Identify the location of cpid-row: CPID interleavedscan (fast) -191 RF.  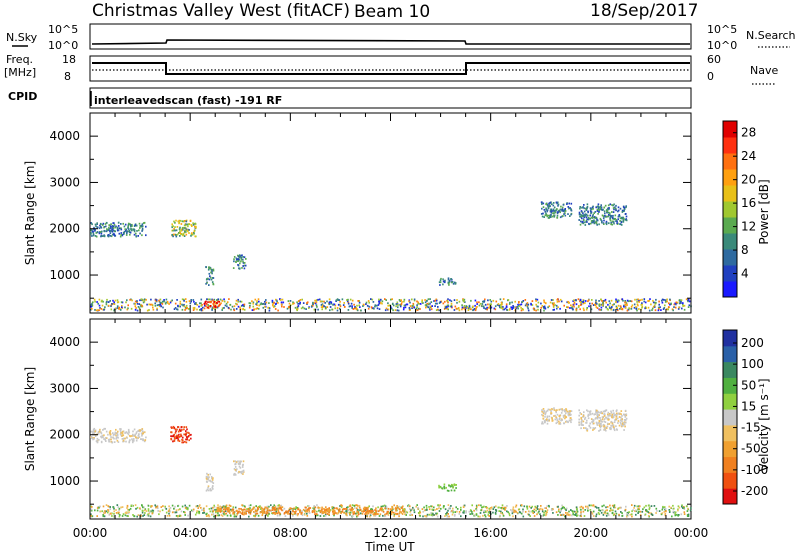
(350, 98).